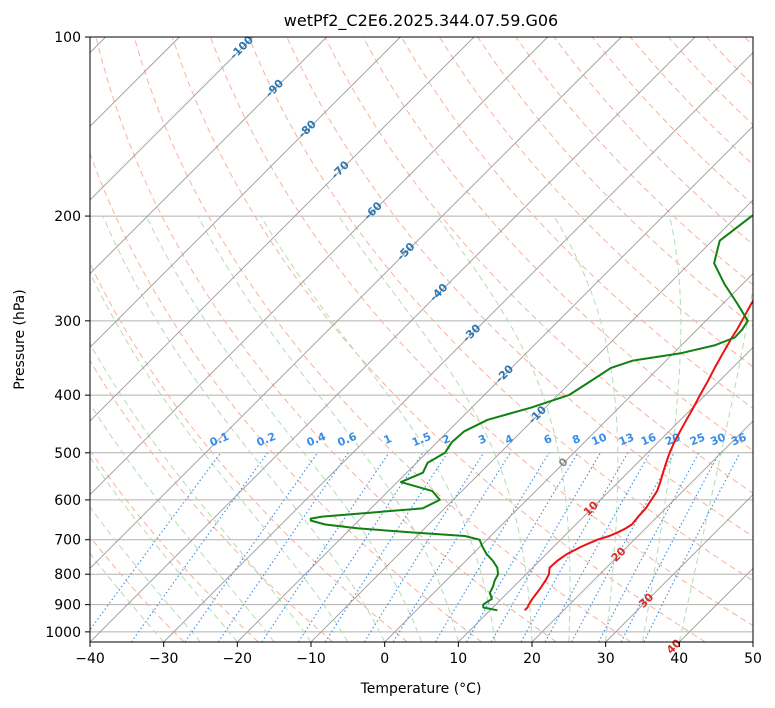 Image resolution: width=775 pixels, height=708 pixels. Describe the element at coordinates (67, 38) in the screenshot. I see `y-tick-label: 100` at that location.